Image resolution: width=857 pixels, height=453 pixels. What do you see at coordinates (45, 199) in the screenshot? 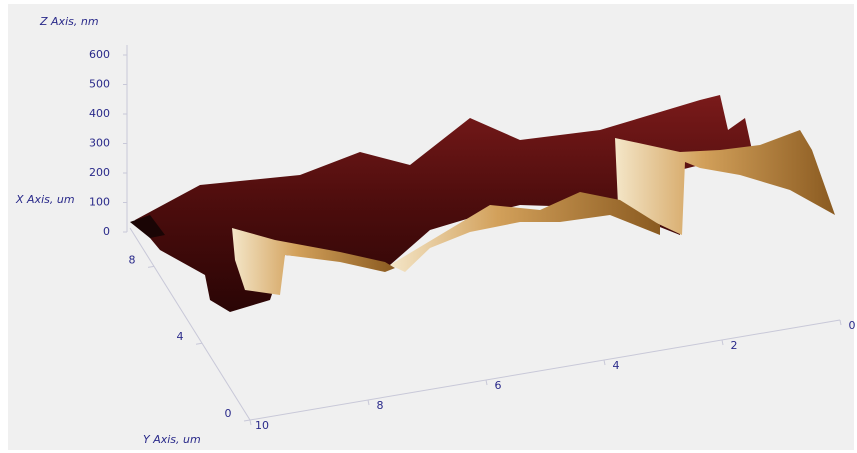
I see `x-axis-title: X Axis, um` at bounding box center [45, 199].